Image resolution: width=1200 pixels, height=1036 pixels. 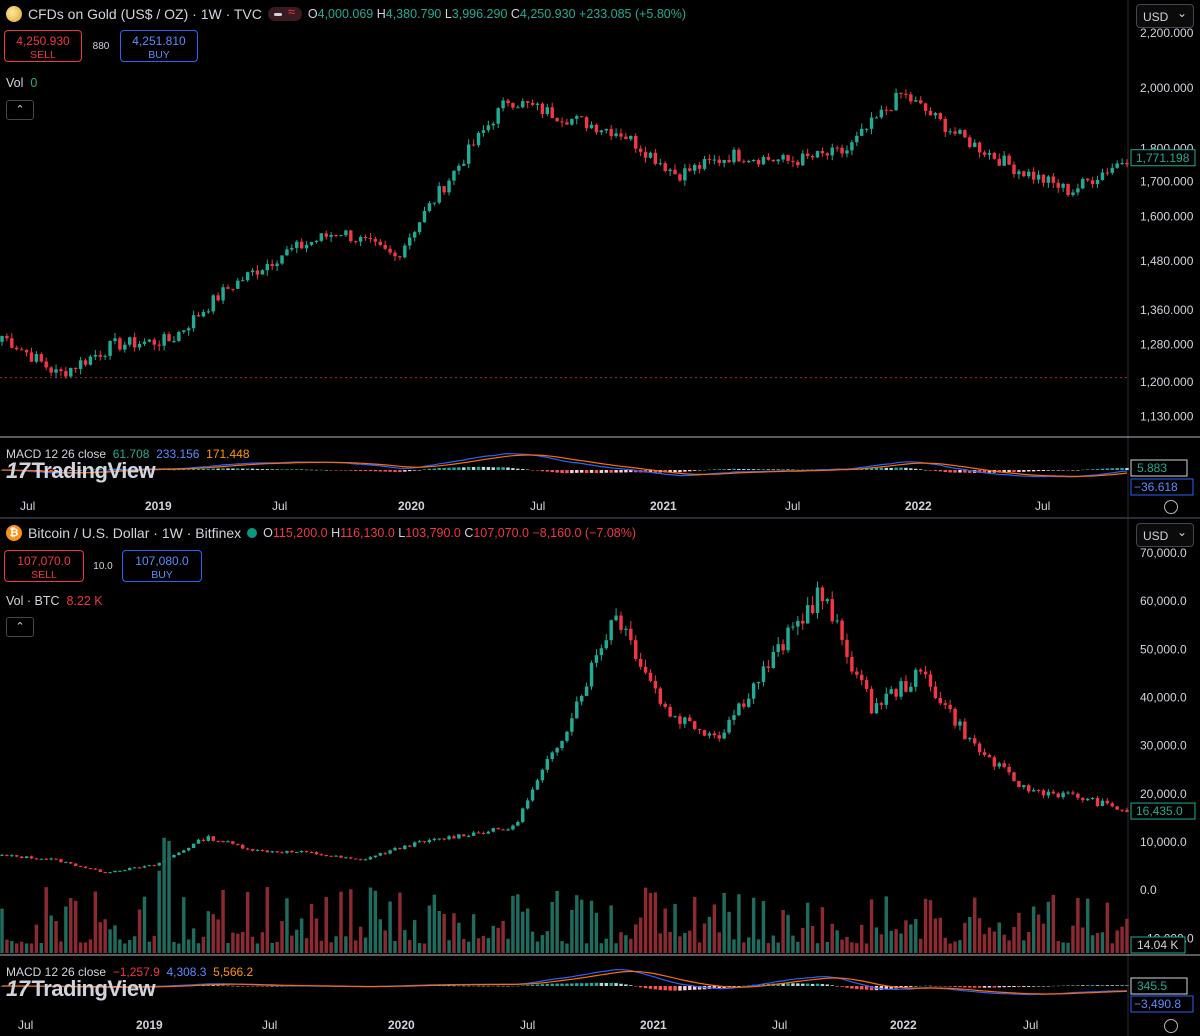 What do you see at coordinates (18, 988) in the screenshot?
I see `tradingview-logo-icon: 17` at bounding box center [18, 988].